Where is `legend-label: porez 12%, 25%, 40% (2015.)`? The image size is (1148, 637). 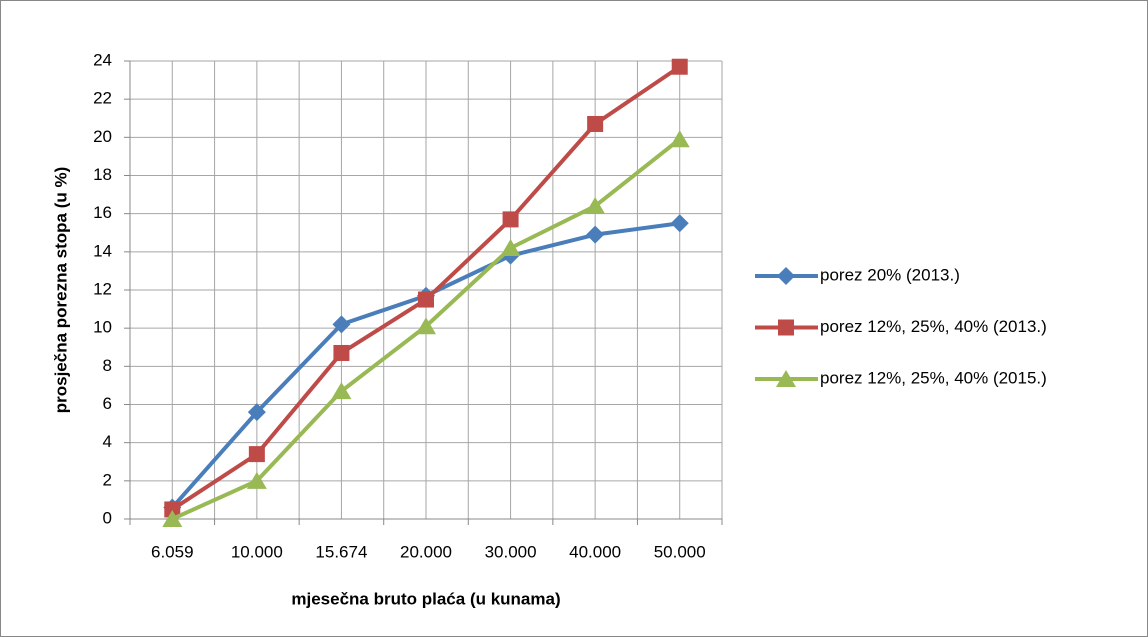
legend-label: porez 12%, 25%, 40% (2015.) is located at coordinates (933, 377).